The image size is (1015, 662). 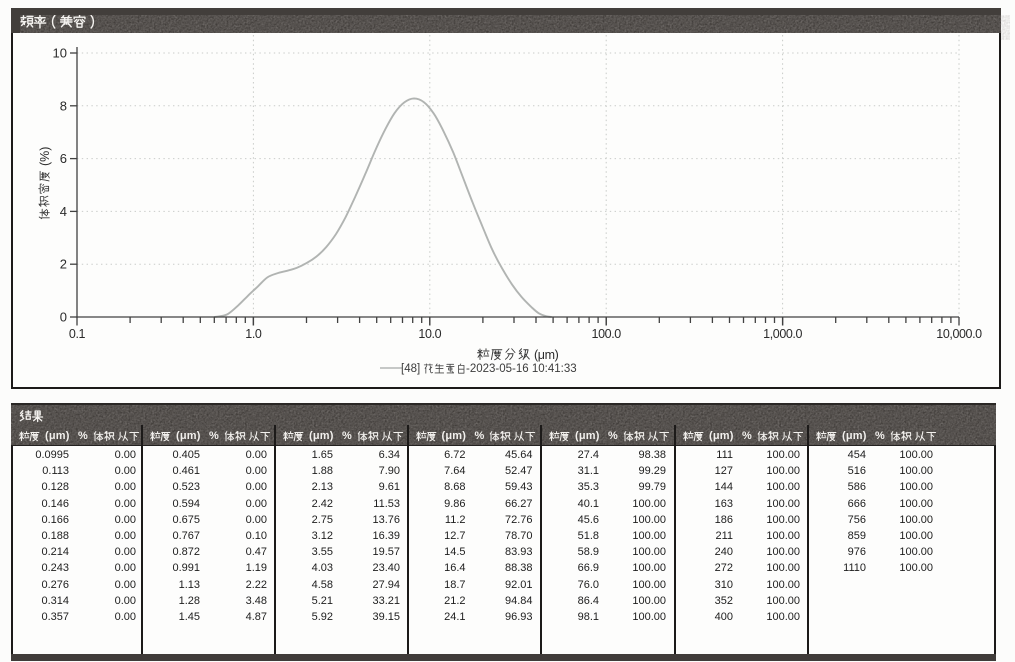 What do you see at coordinates (63, 317) in the screenshot?
I see `svg-text: 0` at bounding box center [63, 317].